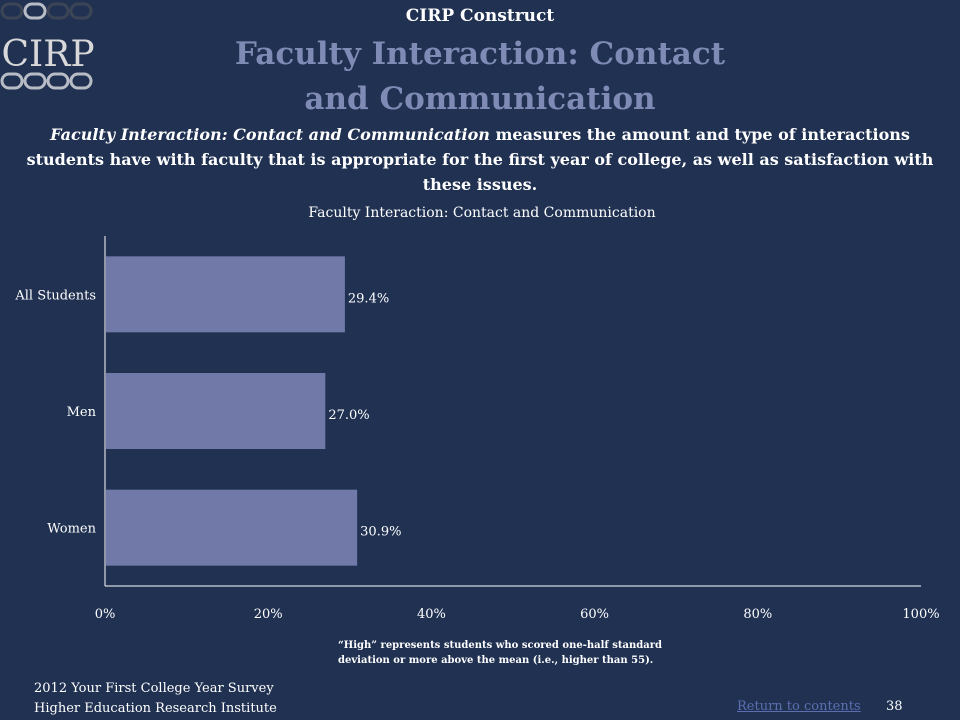 This screenshot has height=720, width=960. Describe the element at coordinates (594, 614) in the screenshot. I see `x-tick-label: 60%` at that location.